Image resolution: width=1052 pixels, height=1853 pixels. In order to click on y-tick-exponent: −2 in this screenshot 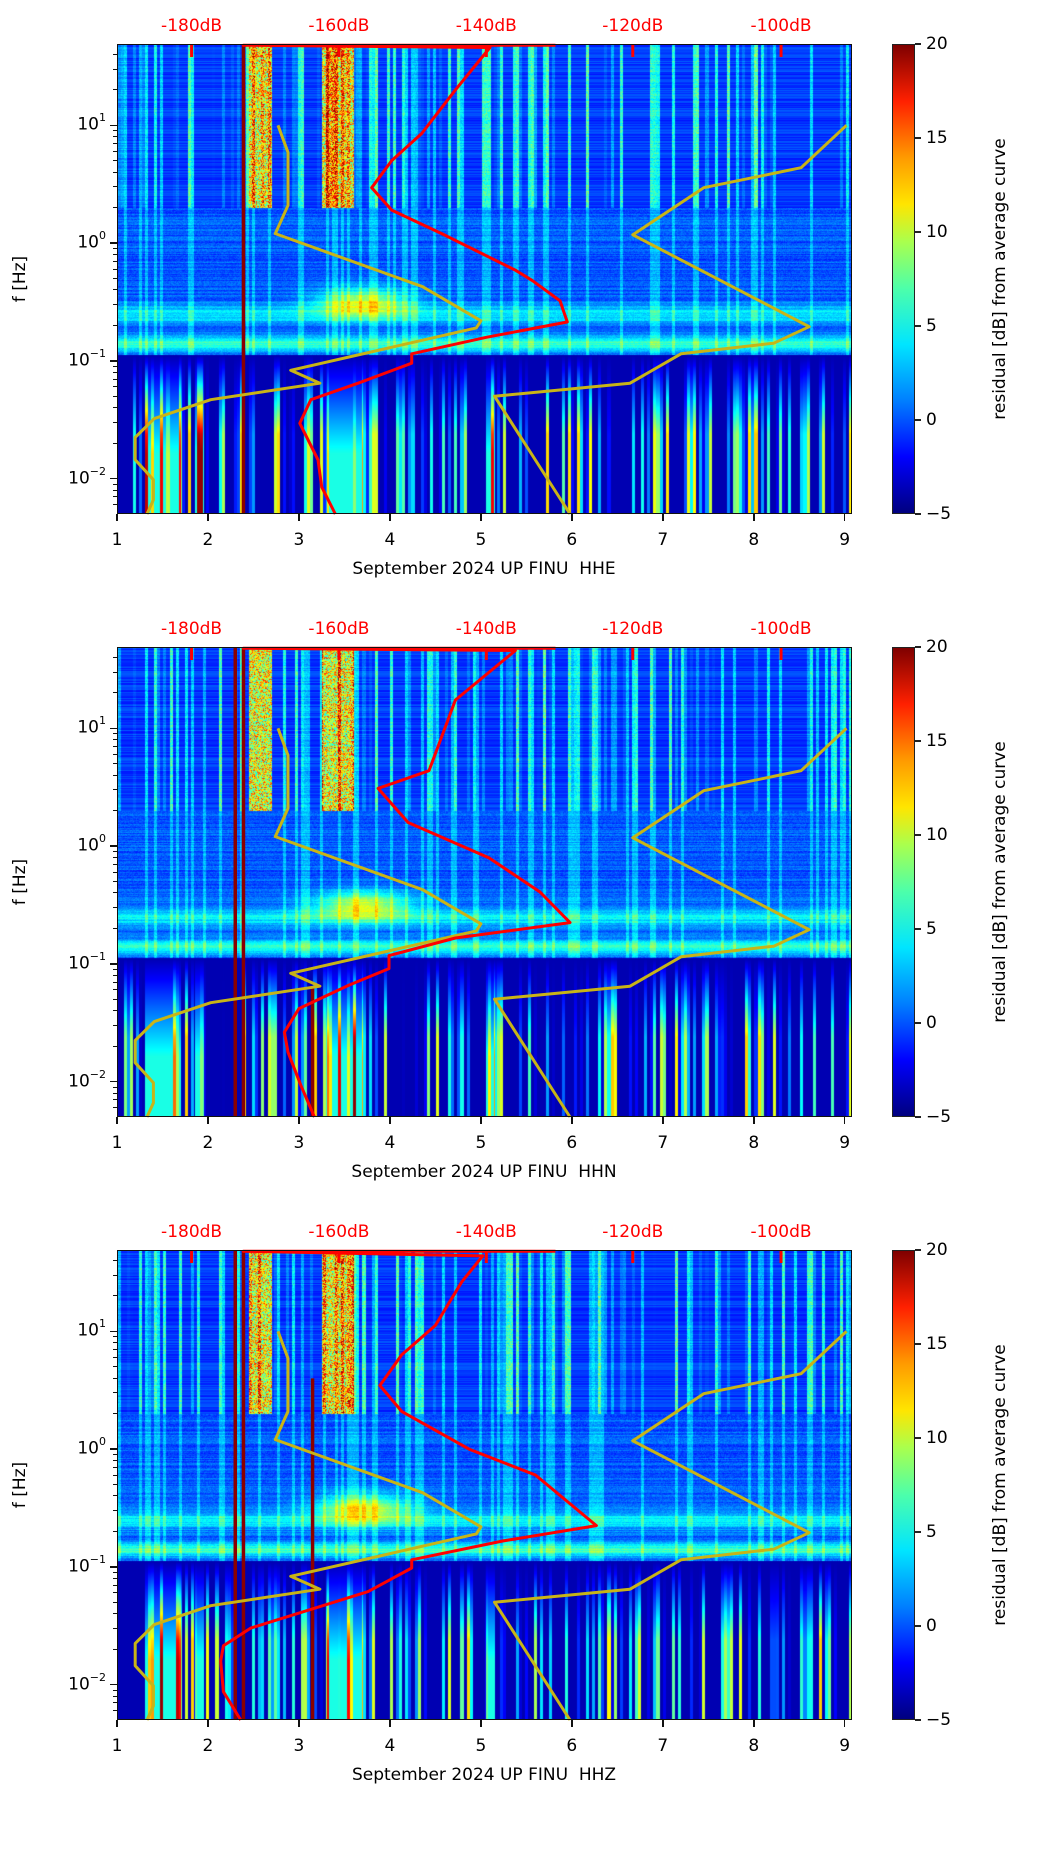, I will do `click(98, 471)`.